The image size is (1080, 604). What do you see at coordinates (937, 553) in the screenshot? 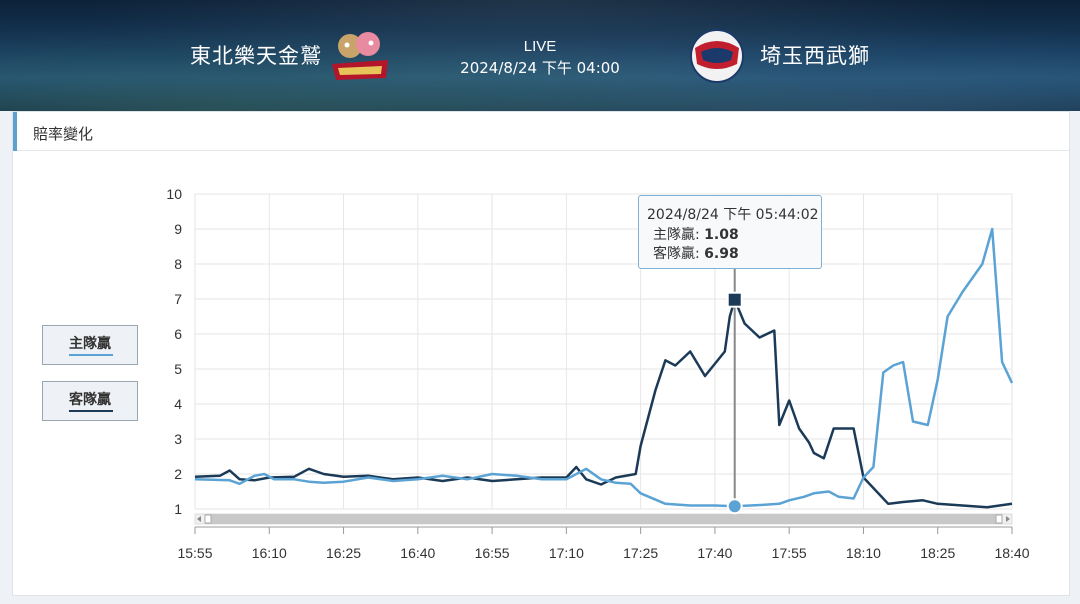
I see `x-tick-label: 18:25` at bounding box center [937, 553].